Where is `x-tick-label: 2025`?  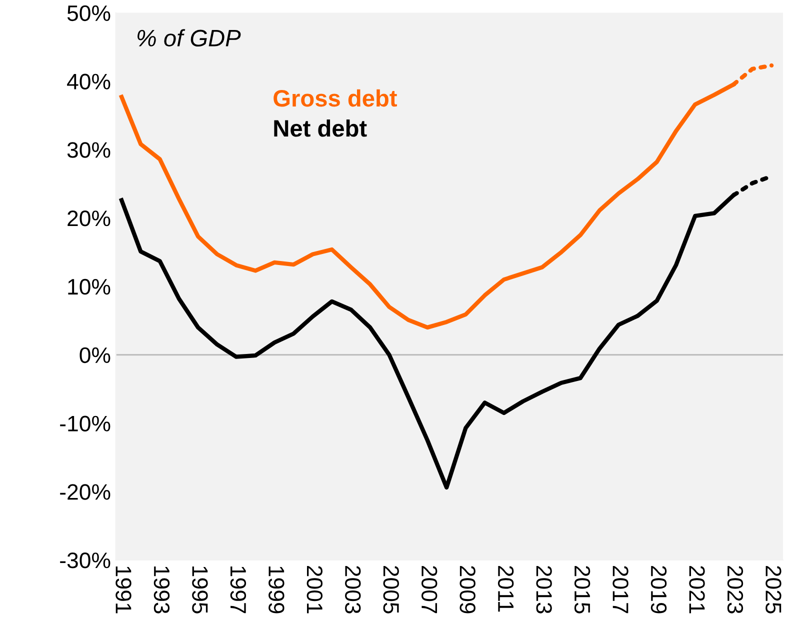
x-tick-label: 2025 is located at coordinates (774, 590).